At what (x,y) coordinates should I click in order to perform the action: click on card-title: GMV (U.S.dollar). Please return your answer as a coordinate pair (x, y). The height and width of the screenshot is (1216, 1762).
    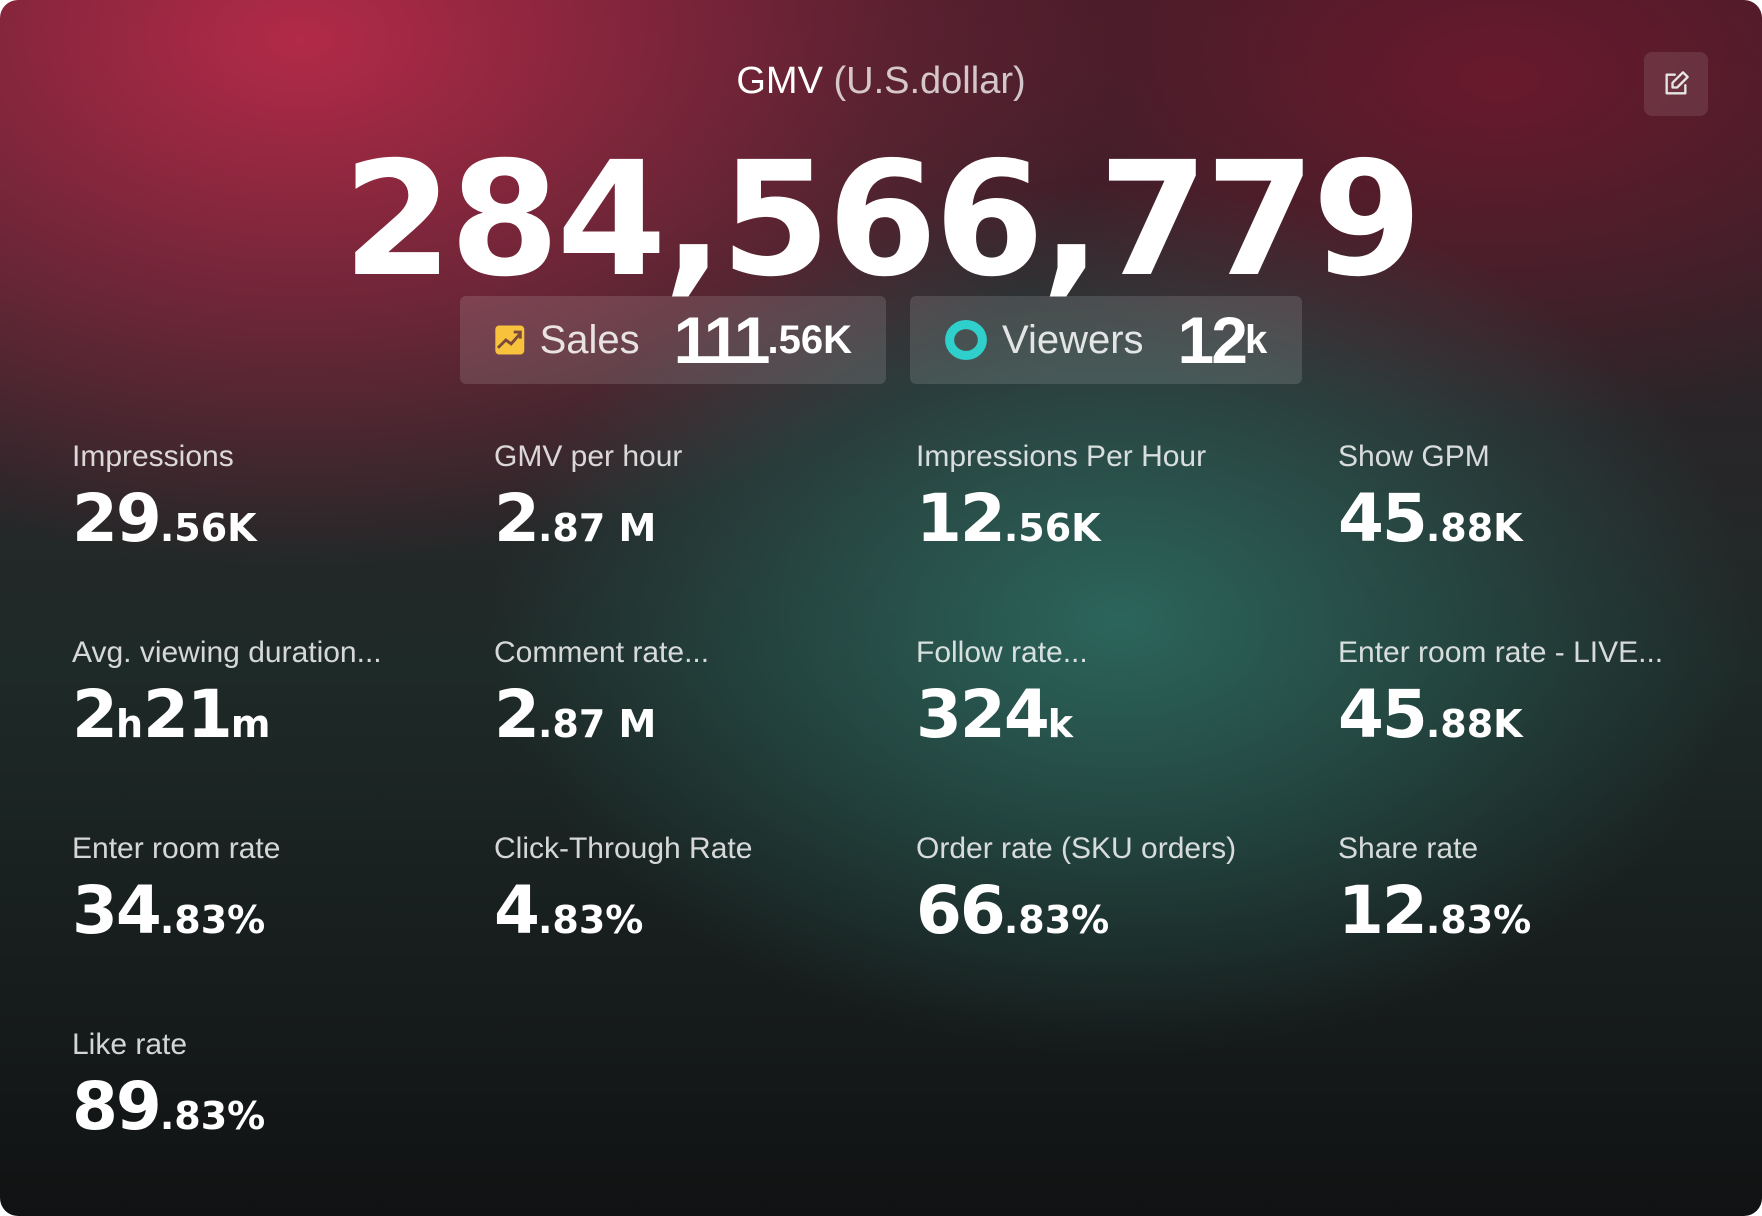
    Looking at the image, I should click on (881, 81).